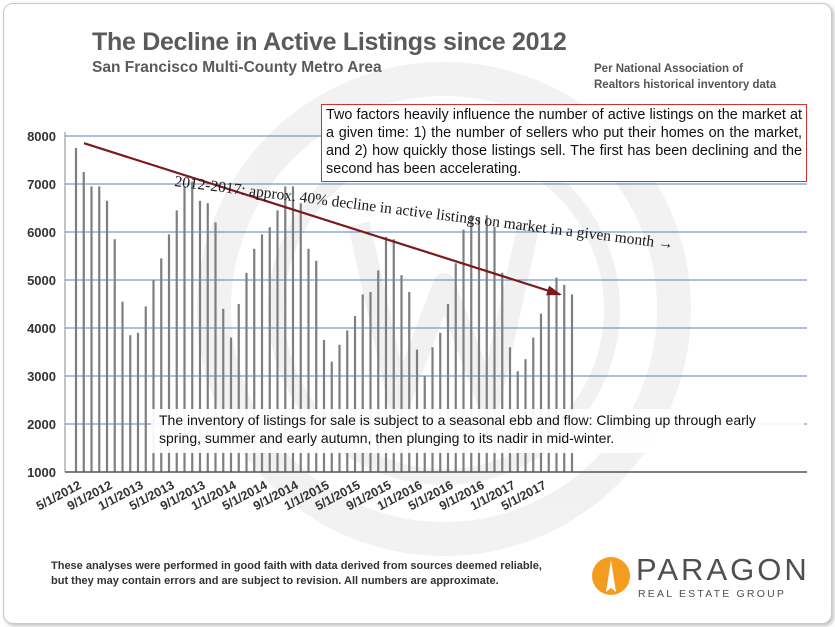  What do you see at coordinates (130, 403) in the screenshot?
I see `bar-12/1/2012` at bounding box center [130, 403].